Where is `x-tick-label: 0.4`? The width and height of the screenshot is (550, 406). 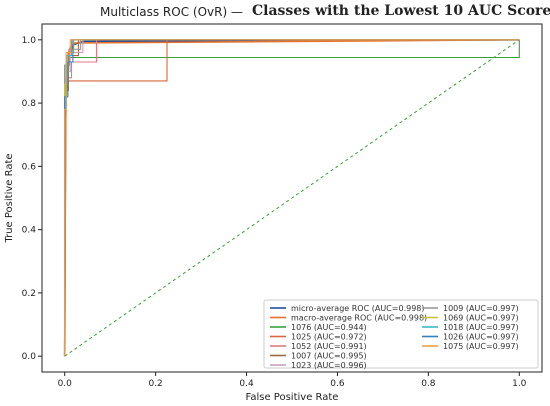
x-tick-label: 0.4 is located at coordinates (246, 384).